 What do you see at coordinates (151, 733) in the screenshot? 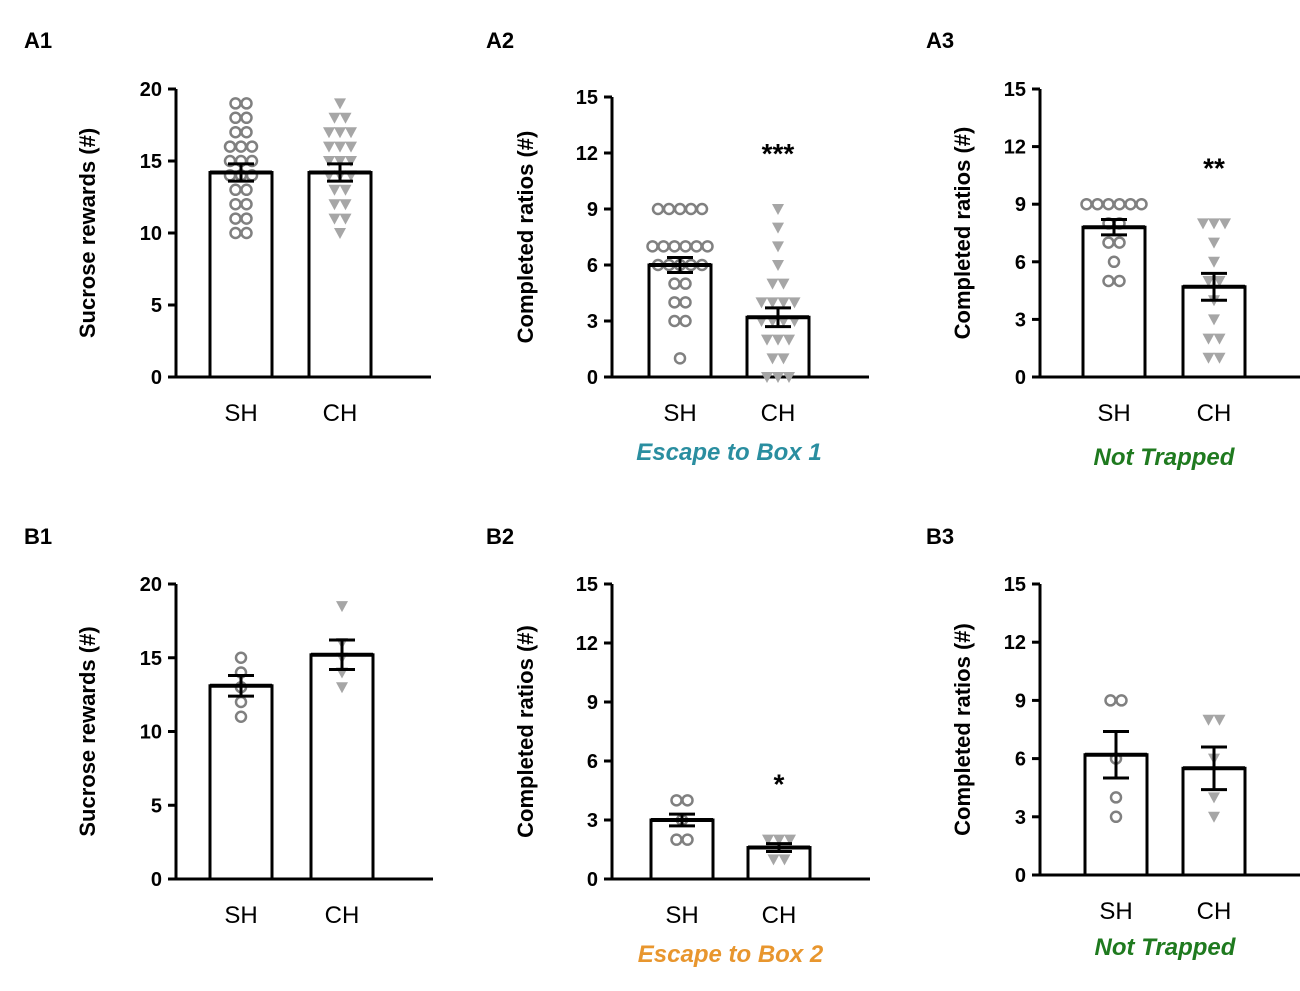
I see `y-tick-label: 10` at bounding box center [151, 733].